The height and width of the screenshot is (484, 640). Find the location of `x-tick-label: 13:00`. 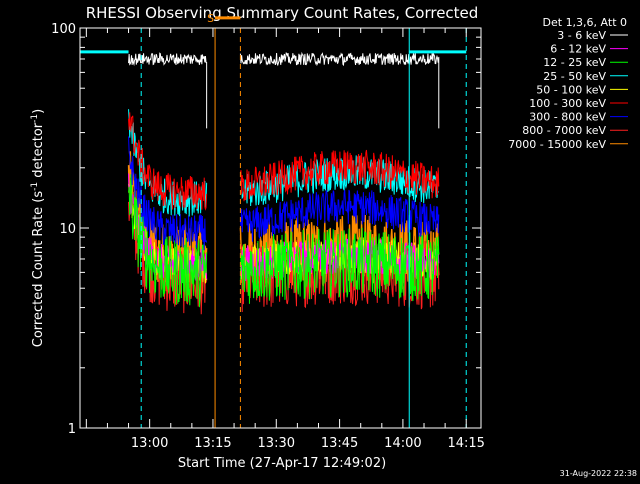

x-tick-label: 13:00 is located at coordinates (149, 443).